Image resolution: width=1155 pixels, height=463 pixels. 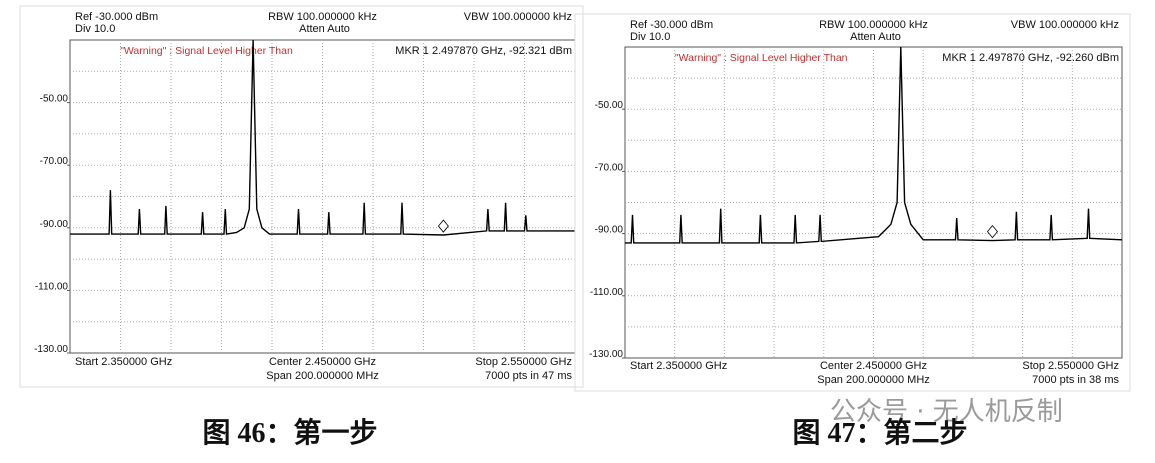 I want to click on marker-readout: MKR 1 2.497870 GHz, -92.321 dBm, so click(x=483, y=51).